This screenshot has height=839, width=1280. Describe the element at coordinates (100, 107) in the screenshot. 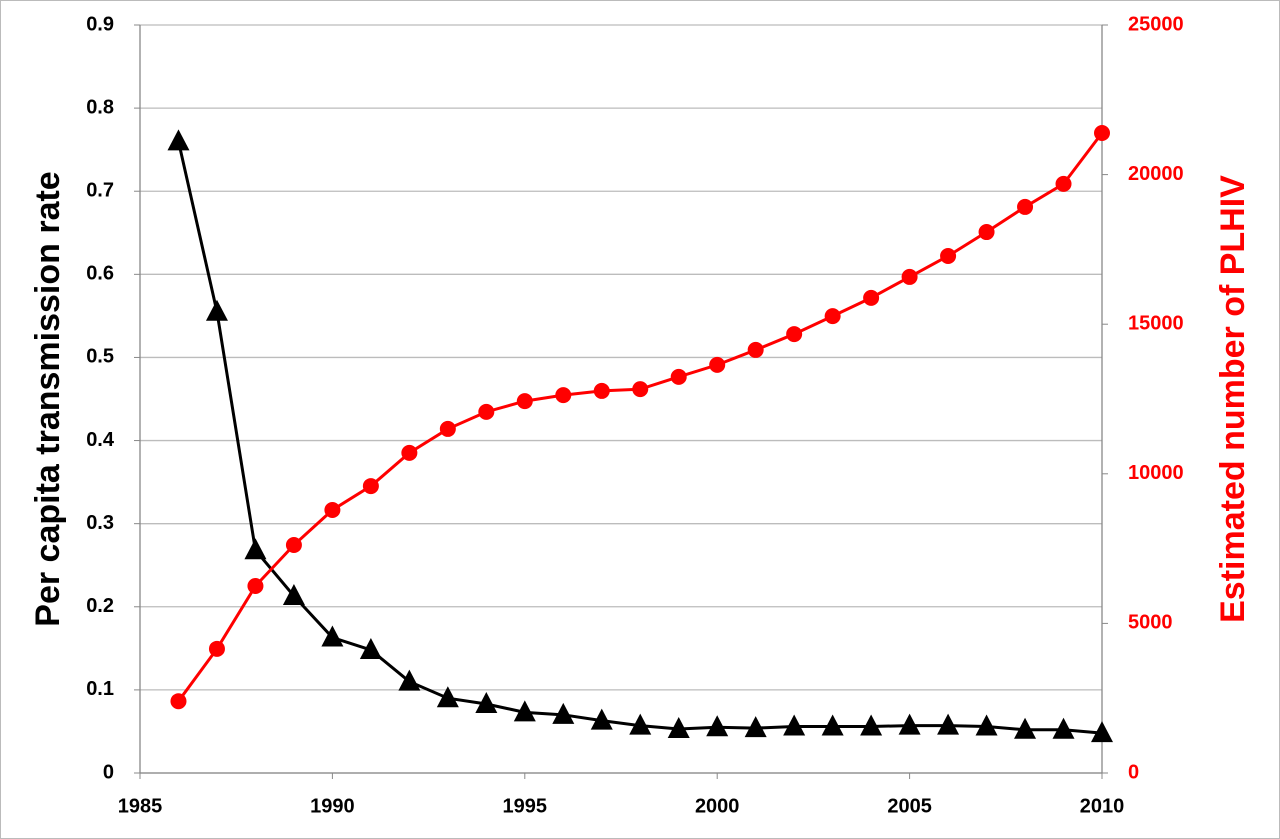

I see `y-tick-label: 0.8` at that location.